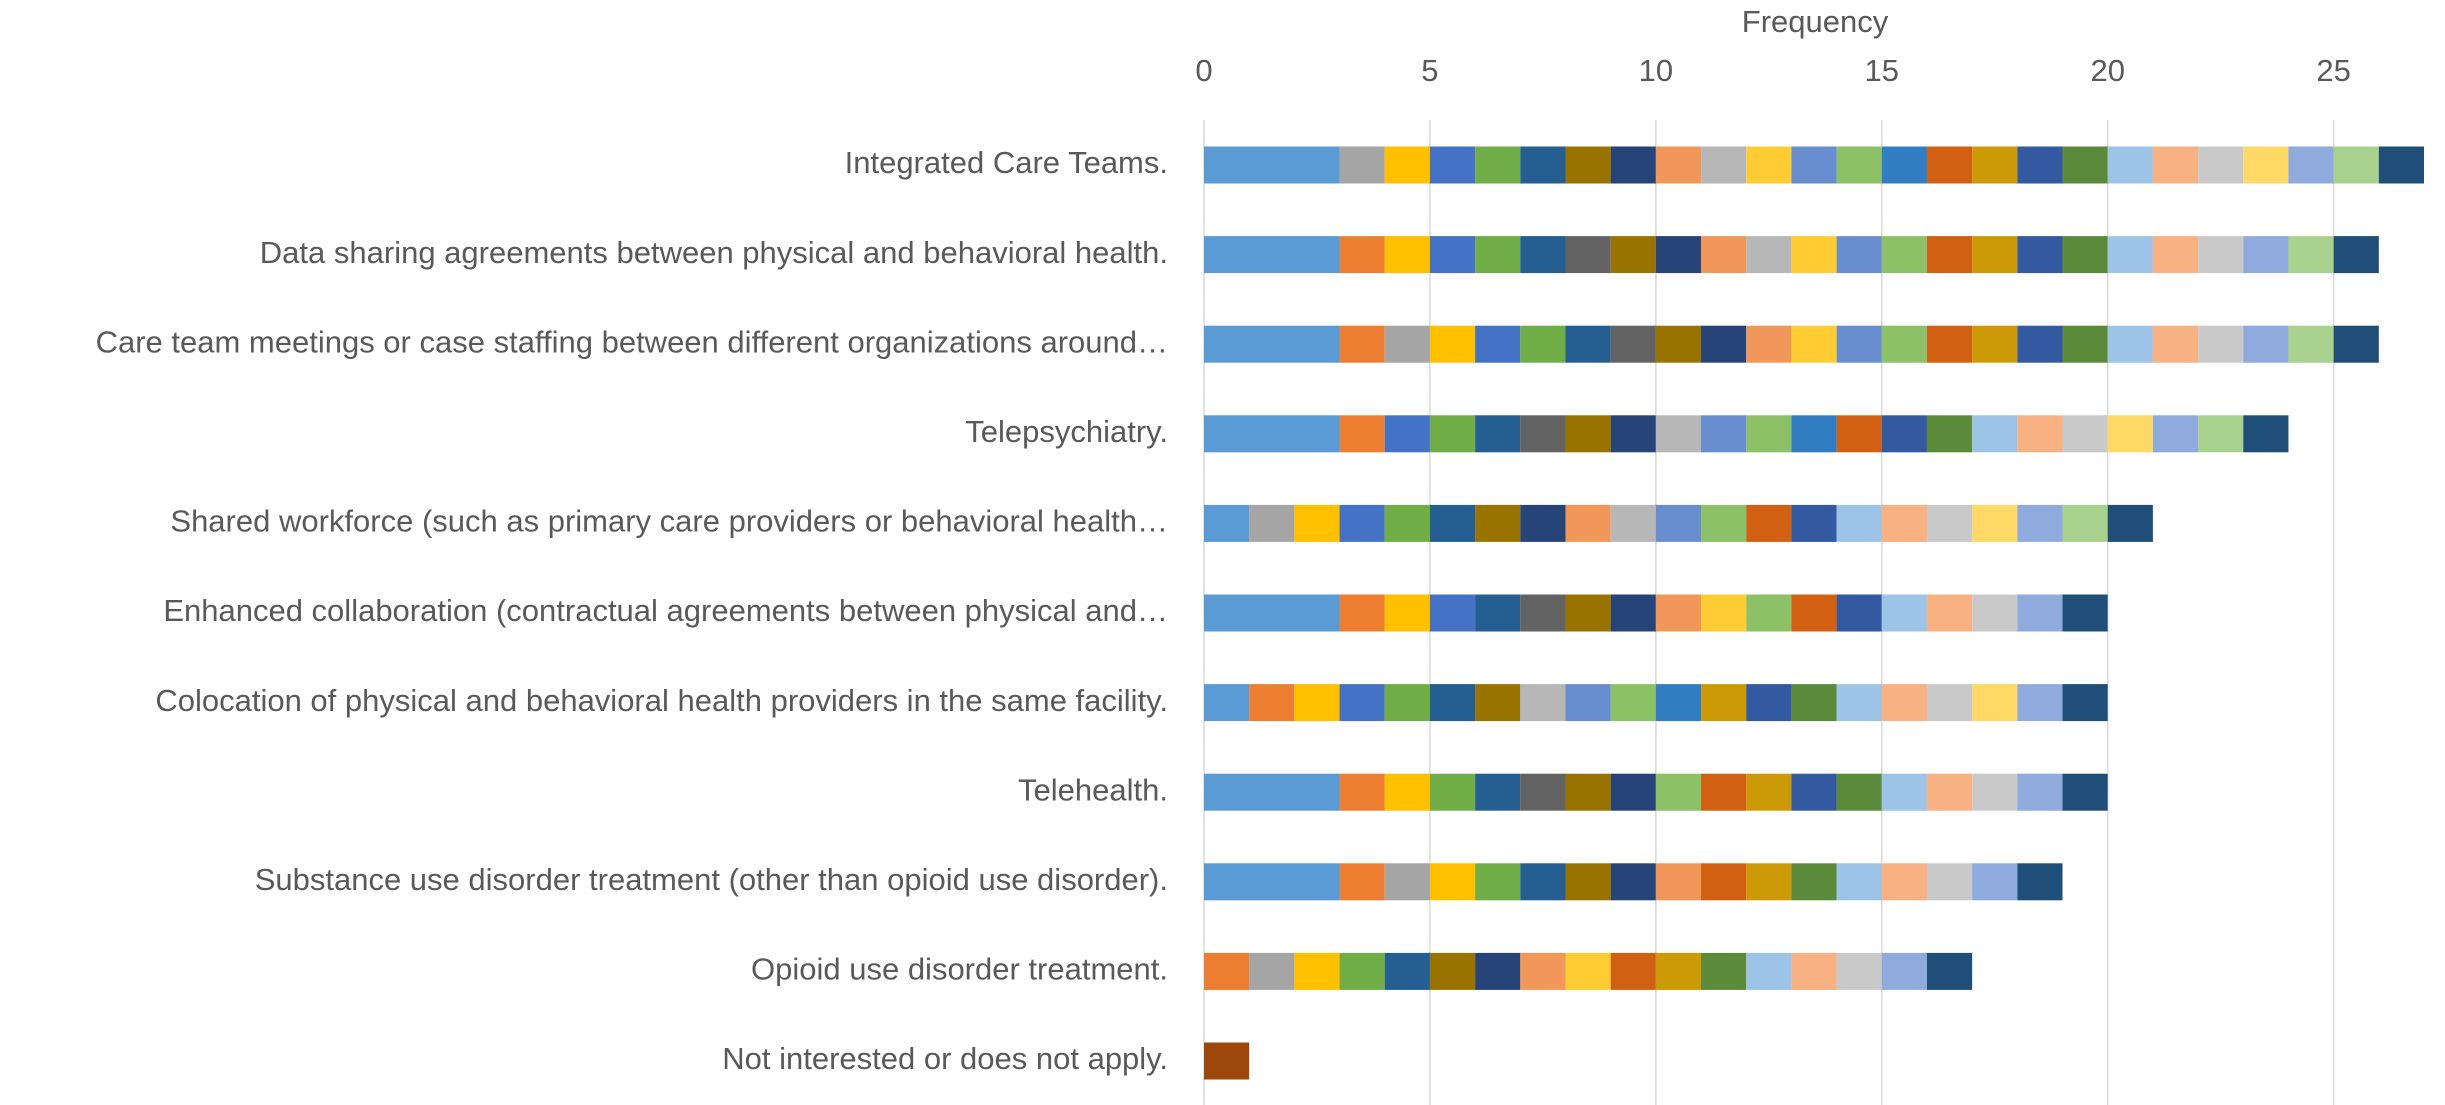  Describe the element at coordinates (1429, 70) in the screenshot. I see `x-tick-label: 5` at that location.